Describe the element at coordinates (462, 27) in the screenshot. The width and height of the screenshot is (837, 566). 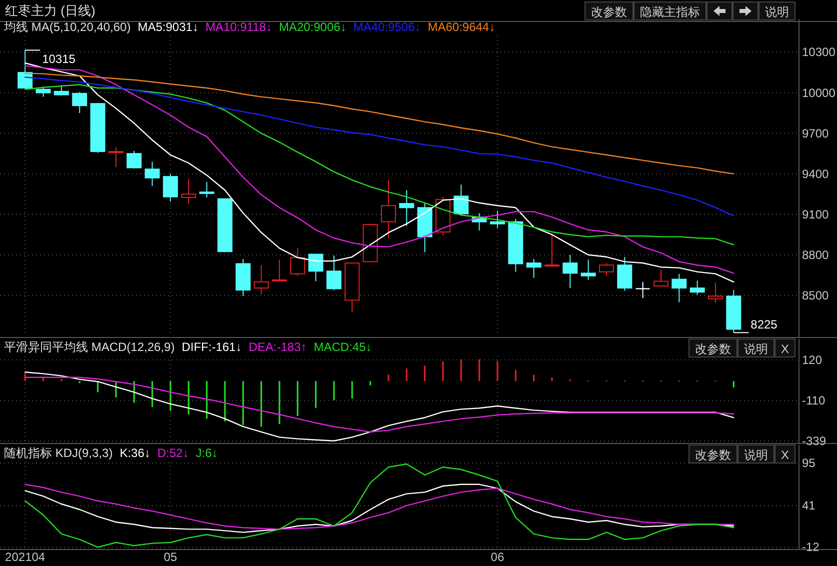
I see `text: MA60:9644↓` at that location.